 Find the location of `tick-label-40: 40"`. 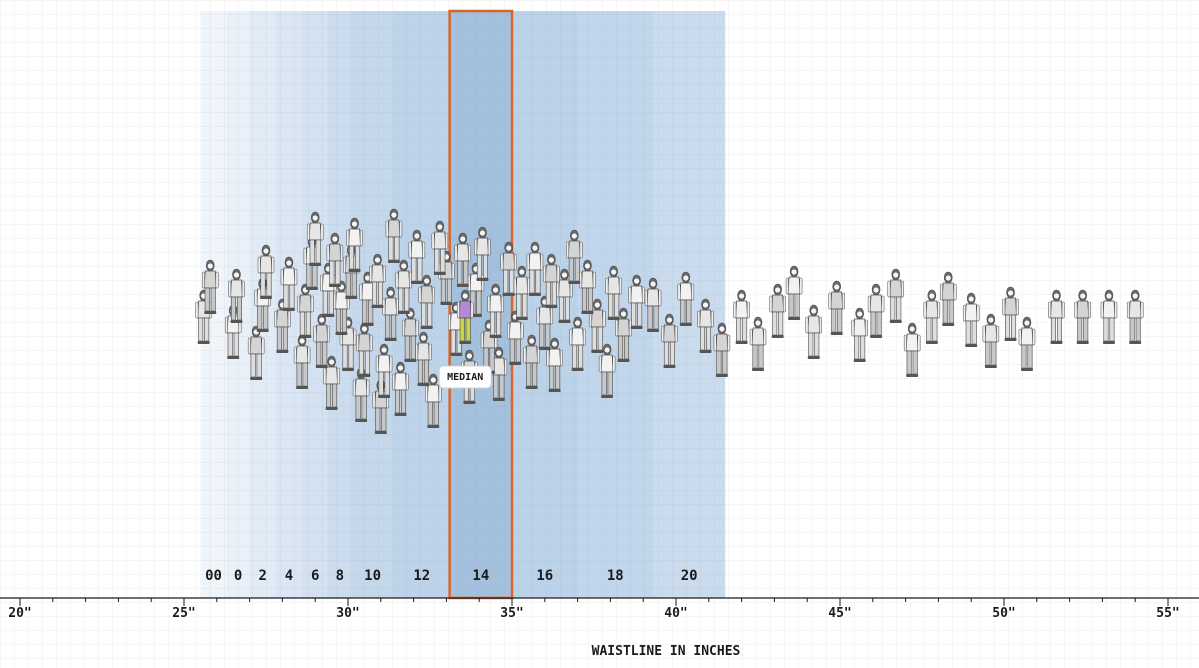

tick-label-40: 40" is located at coordinates (675, 613).